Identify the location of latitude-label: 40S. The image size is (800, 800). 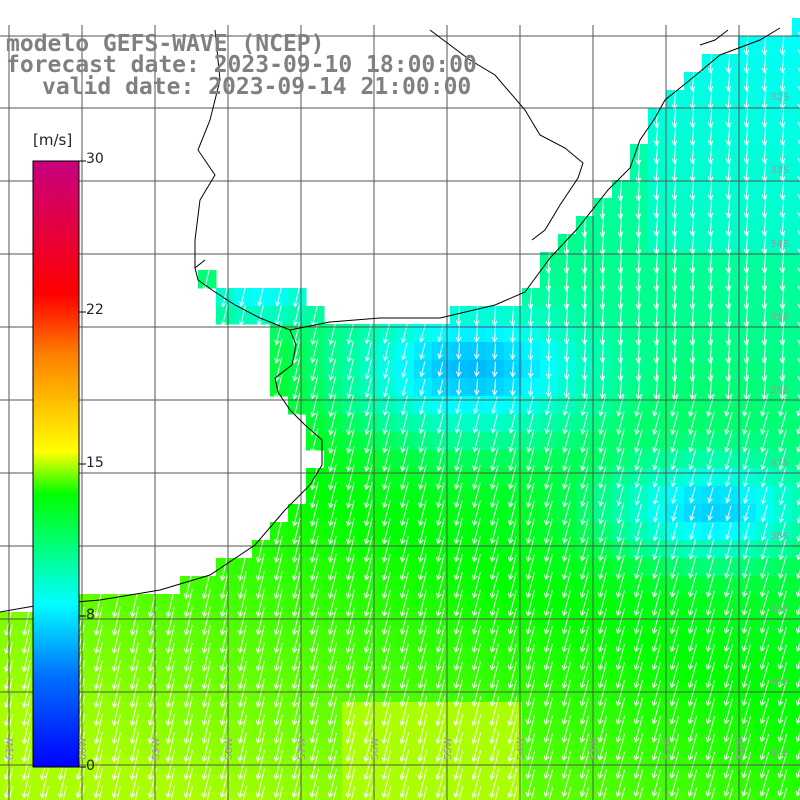
(779, 682).